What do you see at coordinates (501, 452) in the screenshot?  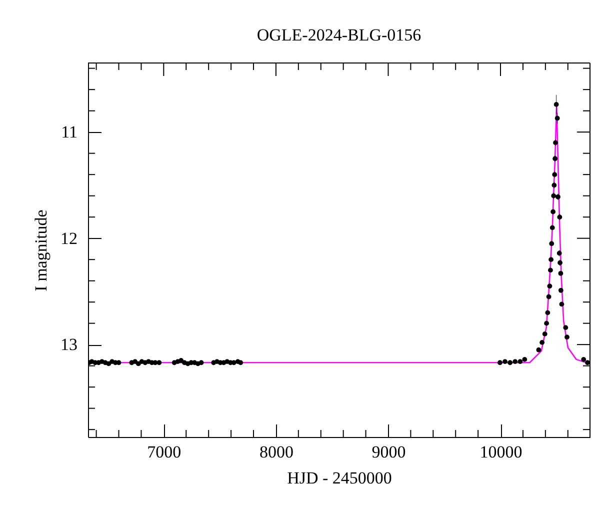 I see `x-tick-label: 10000` at bounding box center [501, 452].